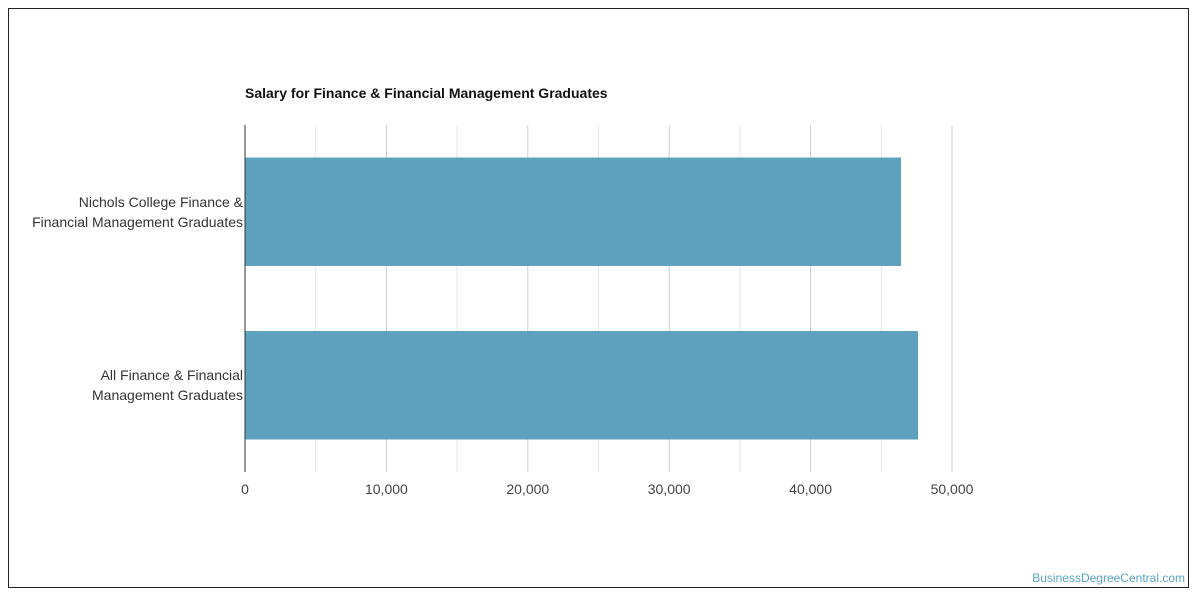 Image resolution: width=1200 pixels, height=600 pixels. I want to click on x-tick-label: 20,000, so click(528, 489).